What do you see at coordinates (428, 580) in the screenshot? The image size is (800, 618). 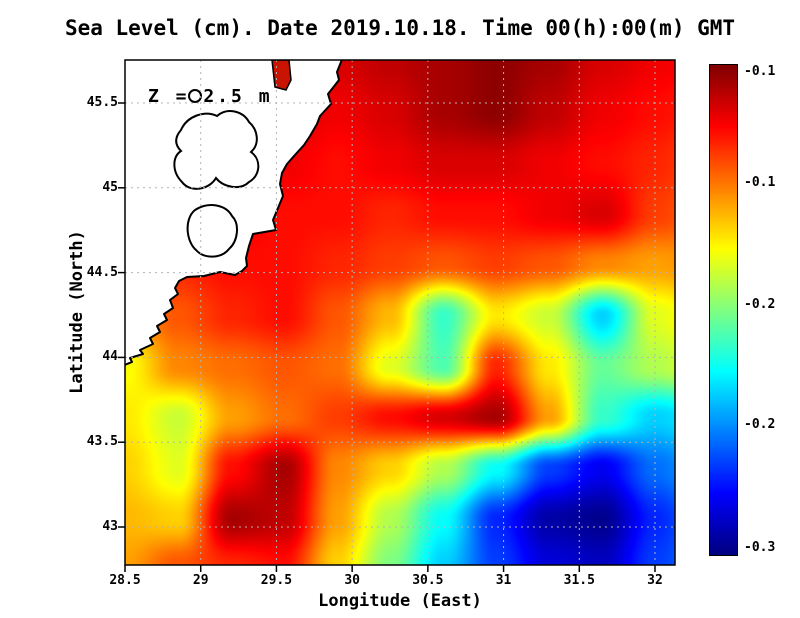 I see `x-tick-label: 30.5` at bounding box center [428, 580].